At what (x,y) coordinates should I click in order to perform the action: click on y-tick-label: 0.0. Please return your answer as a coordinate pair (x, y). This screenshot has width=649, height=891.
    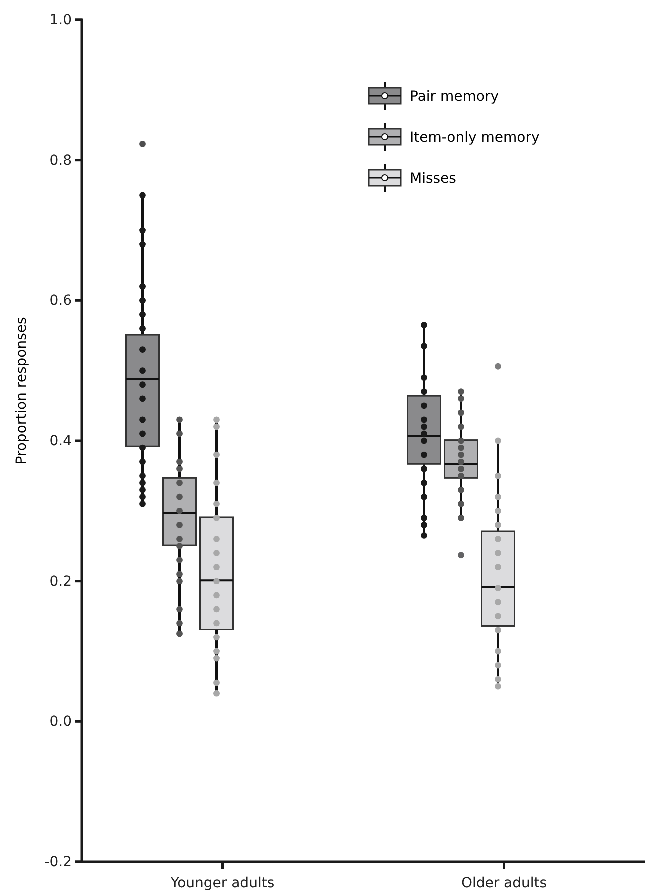
    Looking at the image, I should click on (61, 722).